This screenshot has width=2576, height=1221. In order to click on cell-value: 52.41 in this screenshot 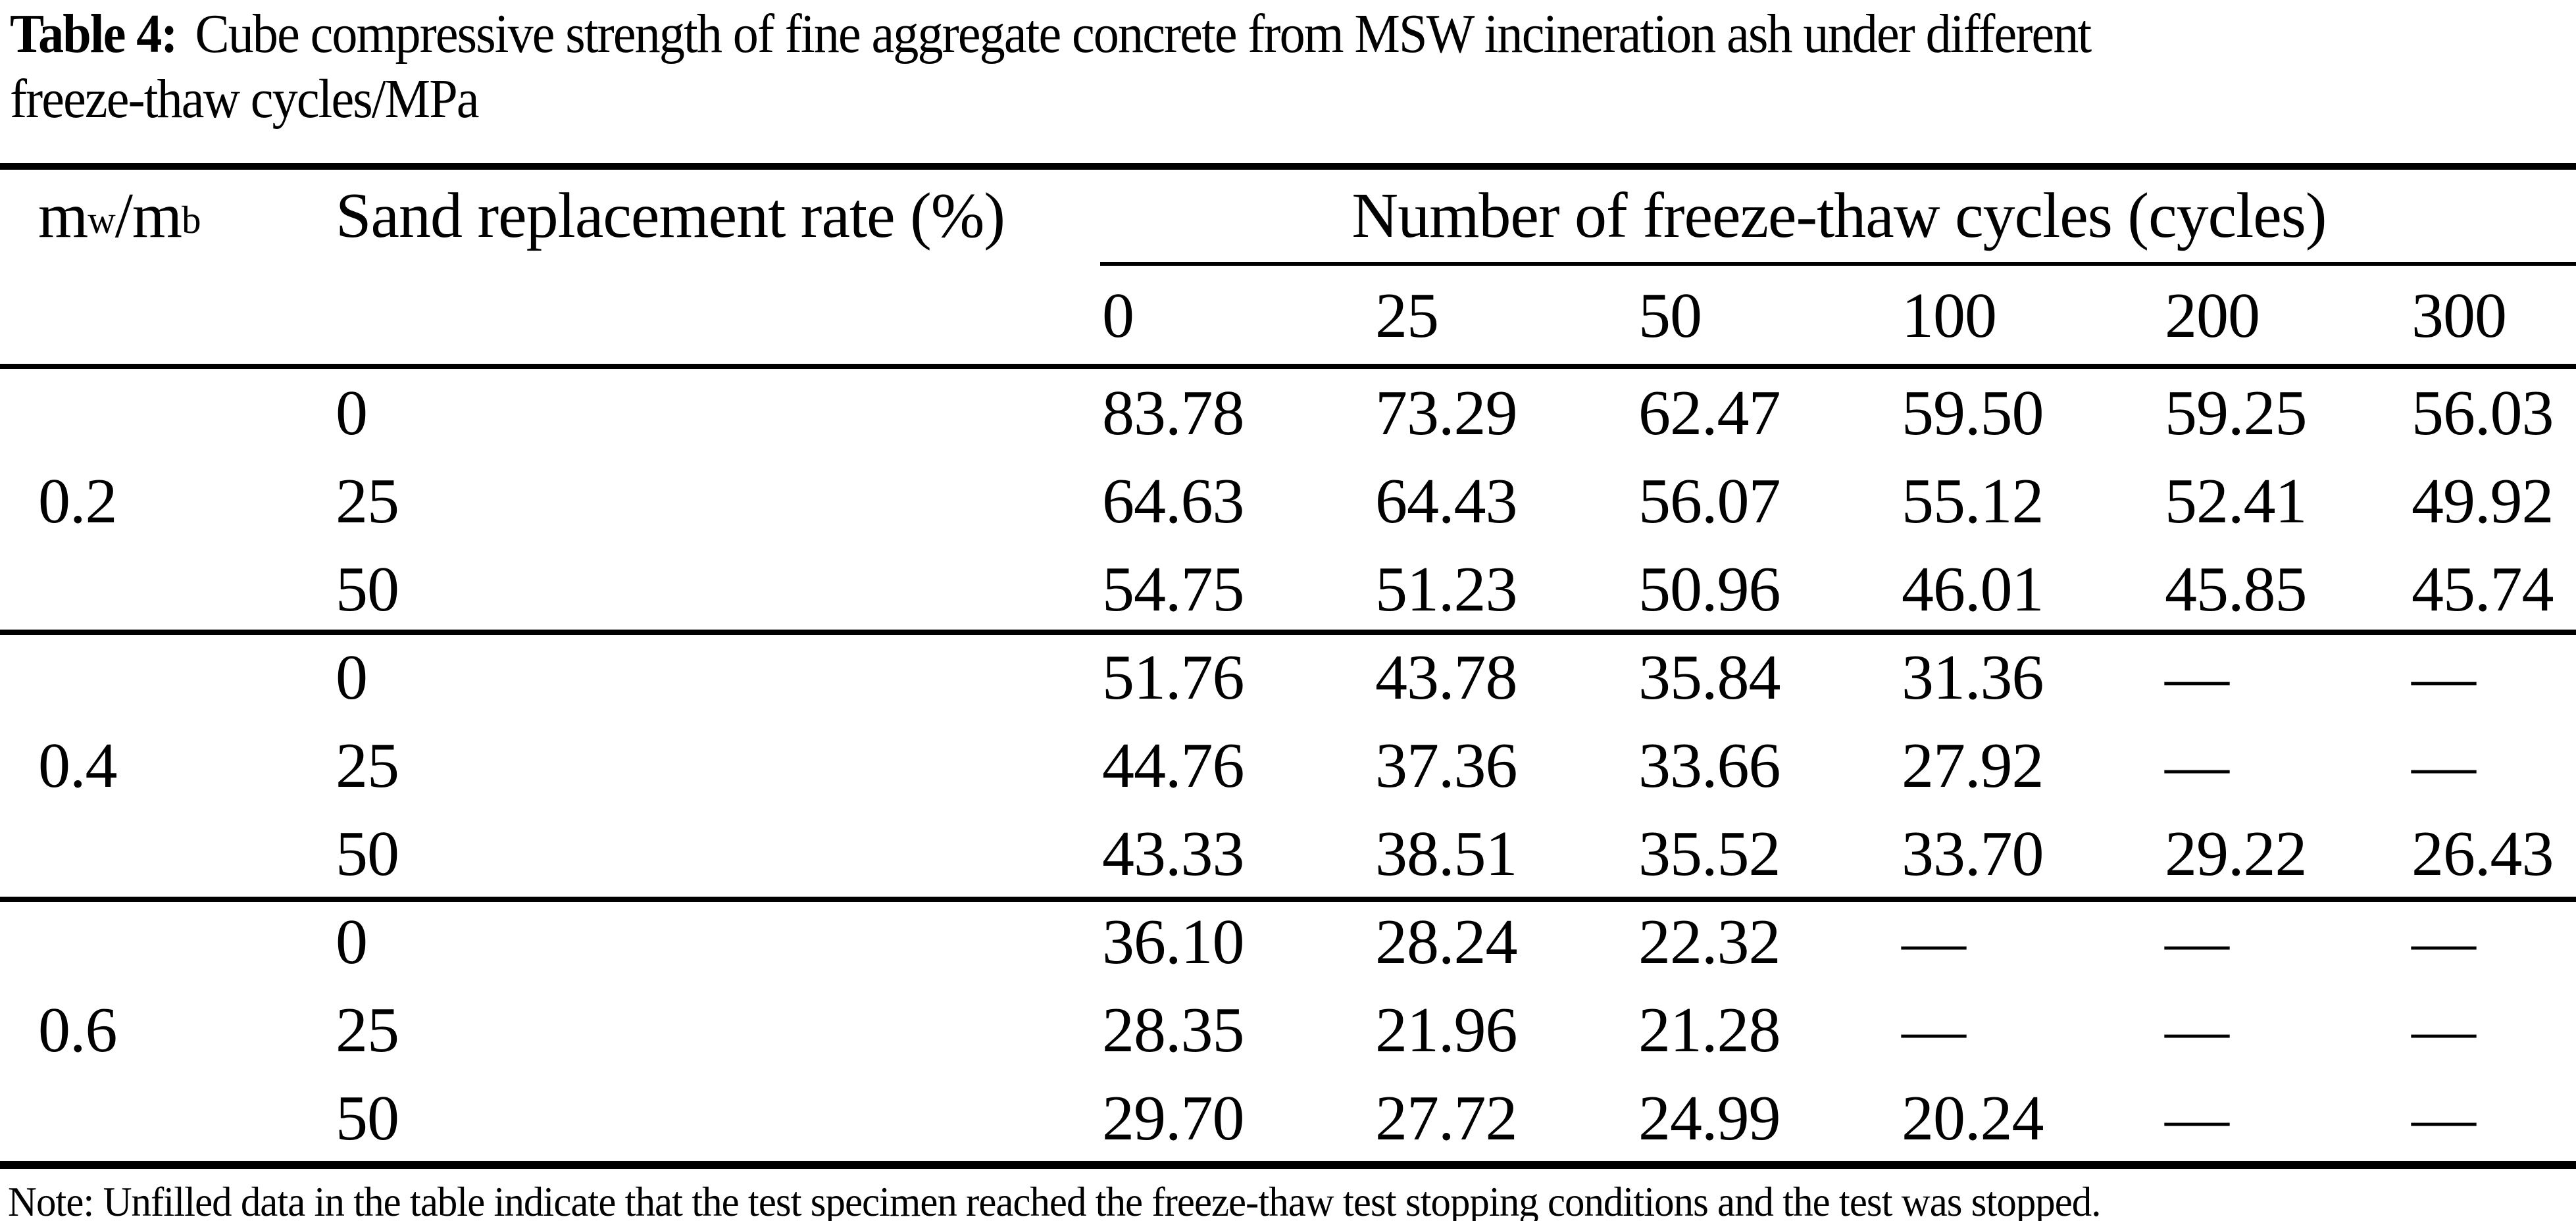, I will do `click(2236, 501)`.